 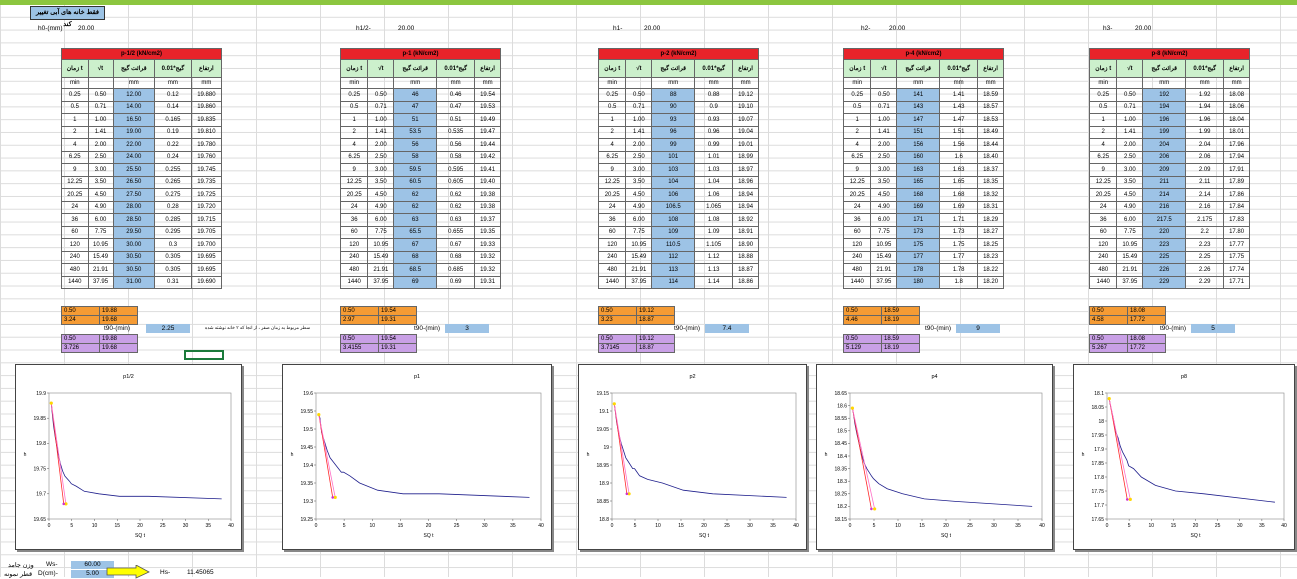 What do you see at coordinates (1143, 28) in the screenshot?
I see `h3-value: 20.00` at bounding box center [1143, 28].